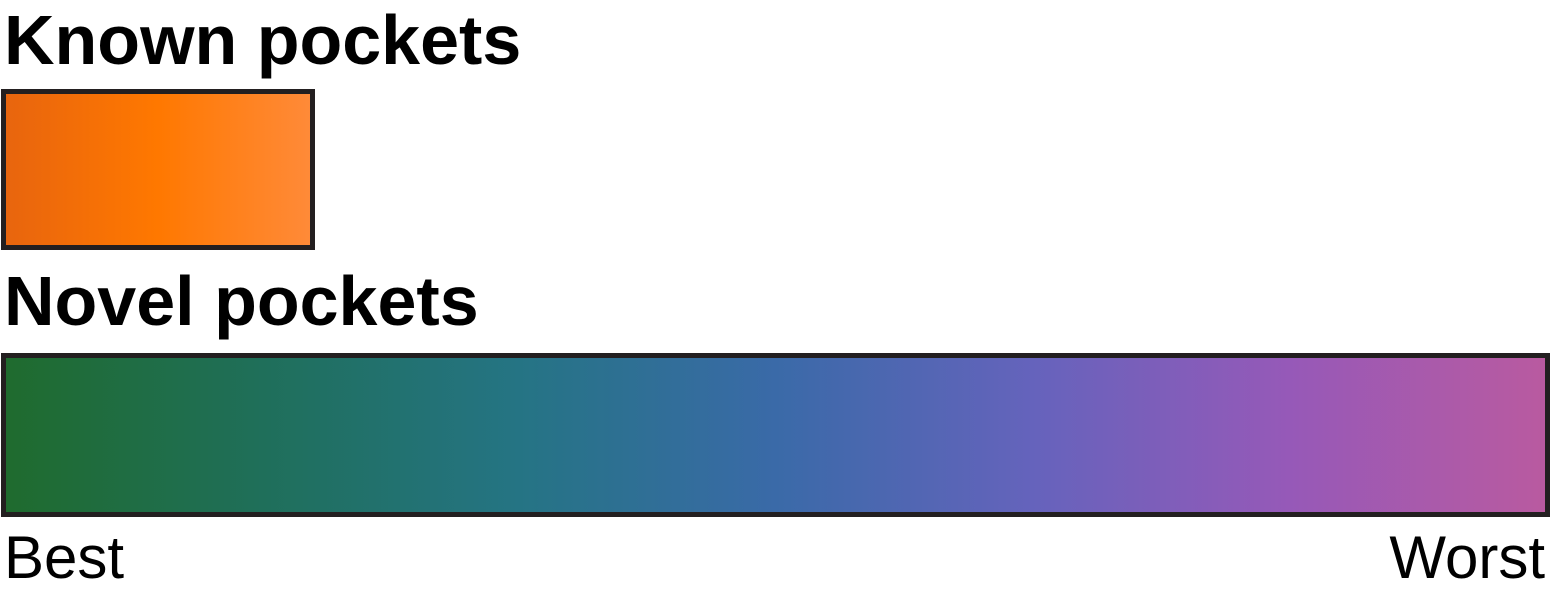 The image size is (1551, 598). Describe the element at coordinates (1467, 557) in the screenshot. I see `scale-worst-label: Worst` at that location.